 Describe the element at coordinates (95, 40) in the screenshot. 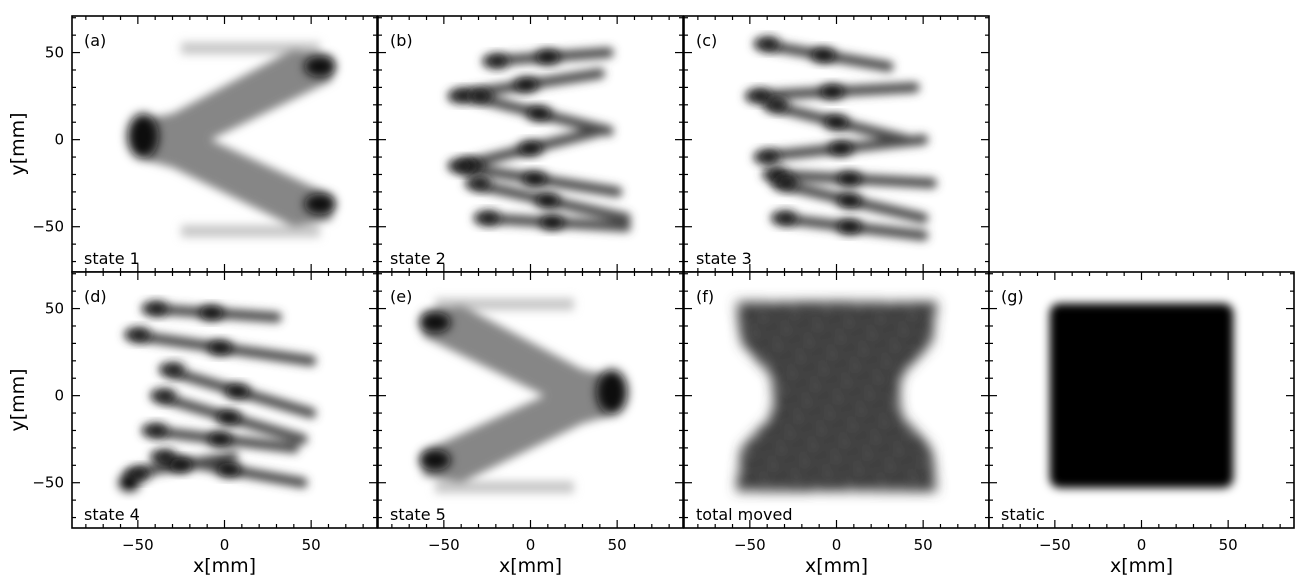

I see `panel-id: (a)` at that location.